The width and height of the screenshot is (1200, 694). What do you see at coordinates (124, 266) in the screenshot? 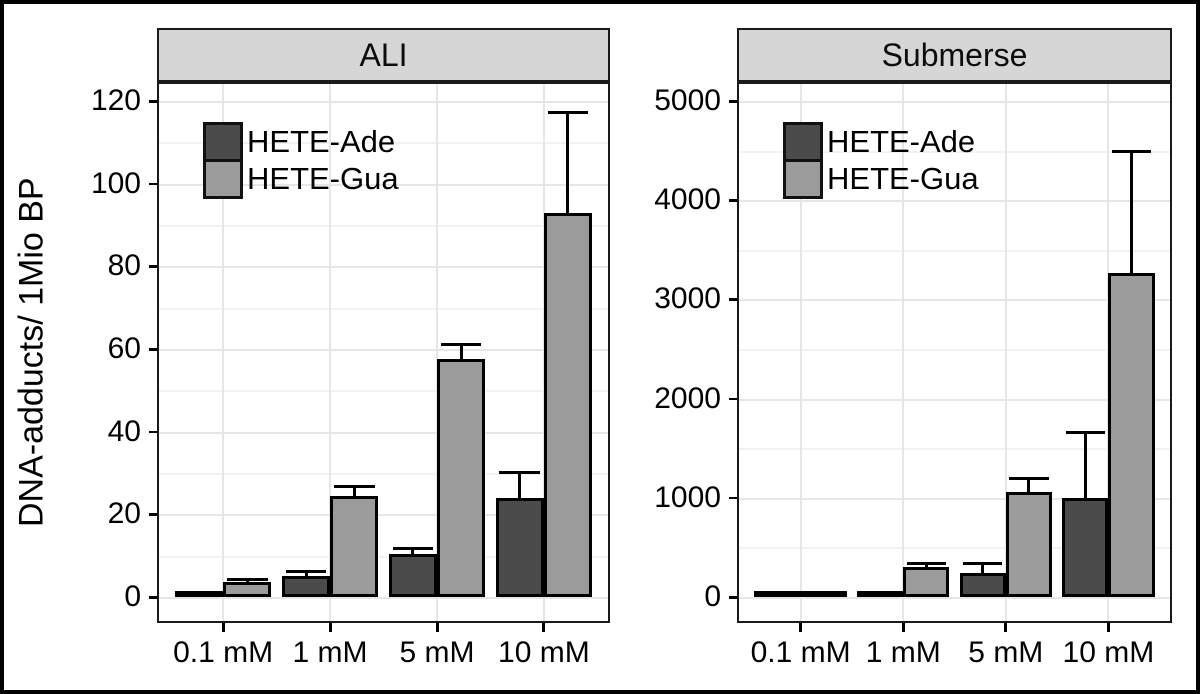
I see `y-tick-label: 80` at bounding box center [124, 266].